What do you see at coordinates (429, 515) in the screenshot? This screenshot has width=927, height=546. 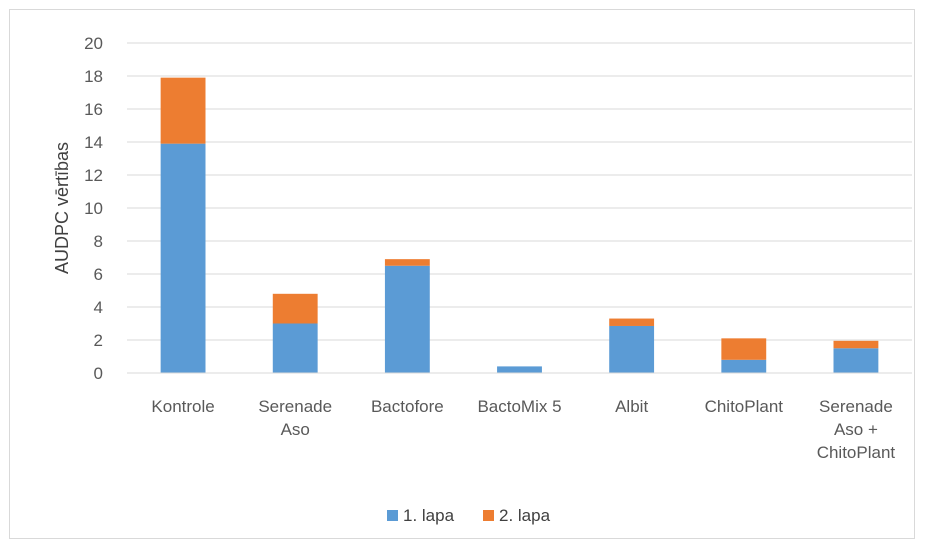 I see `legend-label: 1. lapa` at bounding box center [429, 515].